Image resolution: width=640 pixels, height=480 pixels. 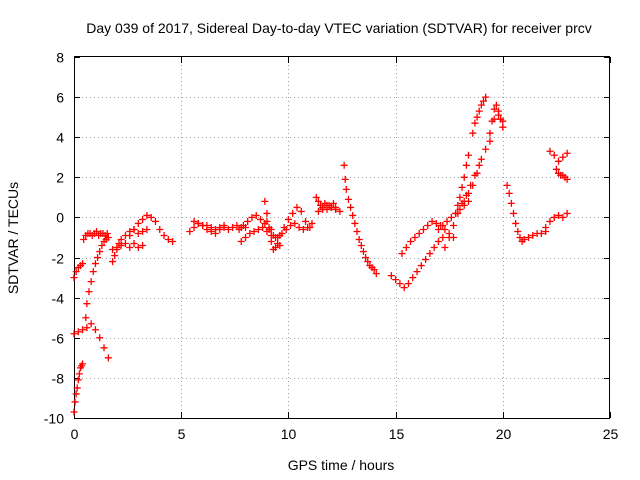 I want to click on y-axis-label: SDTVAR / TECUs, so click(x=13, y=238).